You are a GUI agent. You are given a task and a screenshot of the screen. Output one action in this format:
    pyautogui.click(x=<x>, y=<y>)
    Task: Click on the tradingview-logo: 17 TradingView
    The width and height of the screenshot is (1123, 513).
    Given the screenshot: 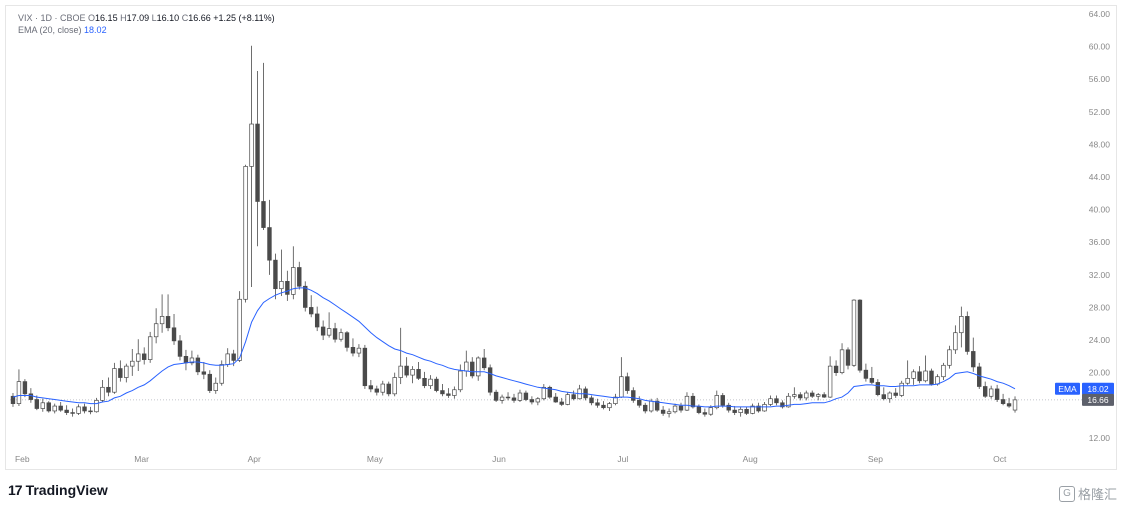 What is the action you would take?
    pyautogui.click(x=58, y=490)
    